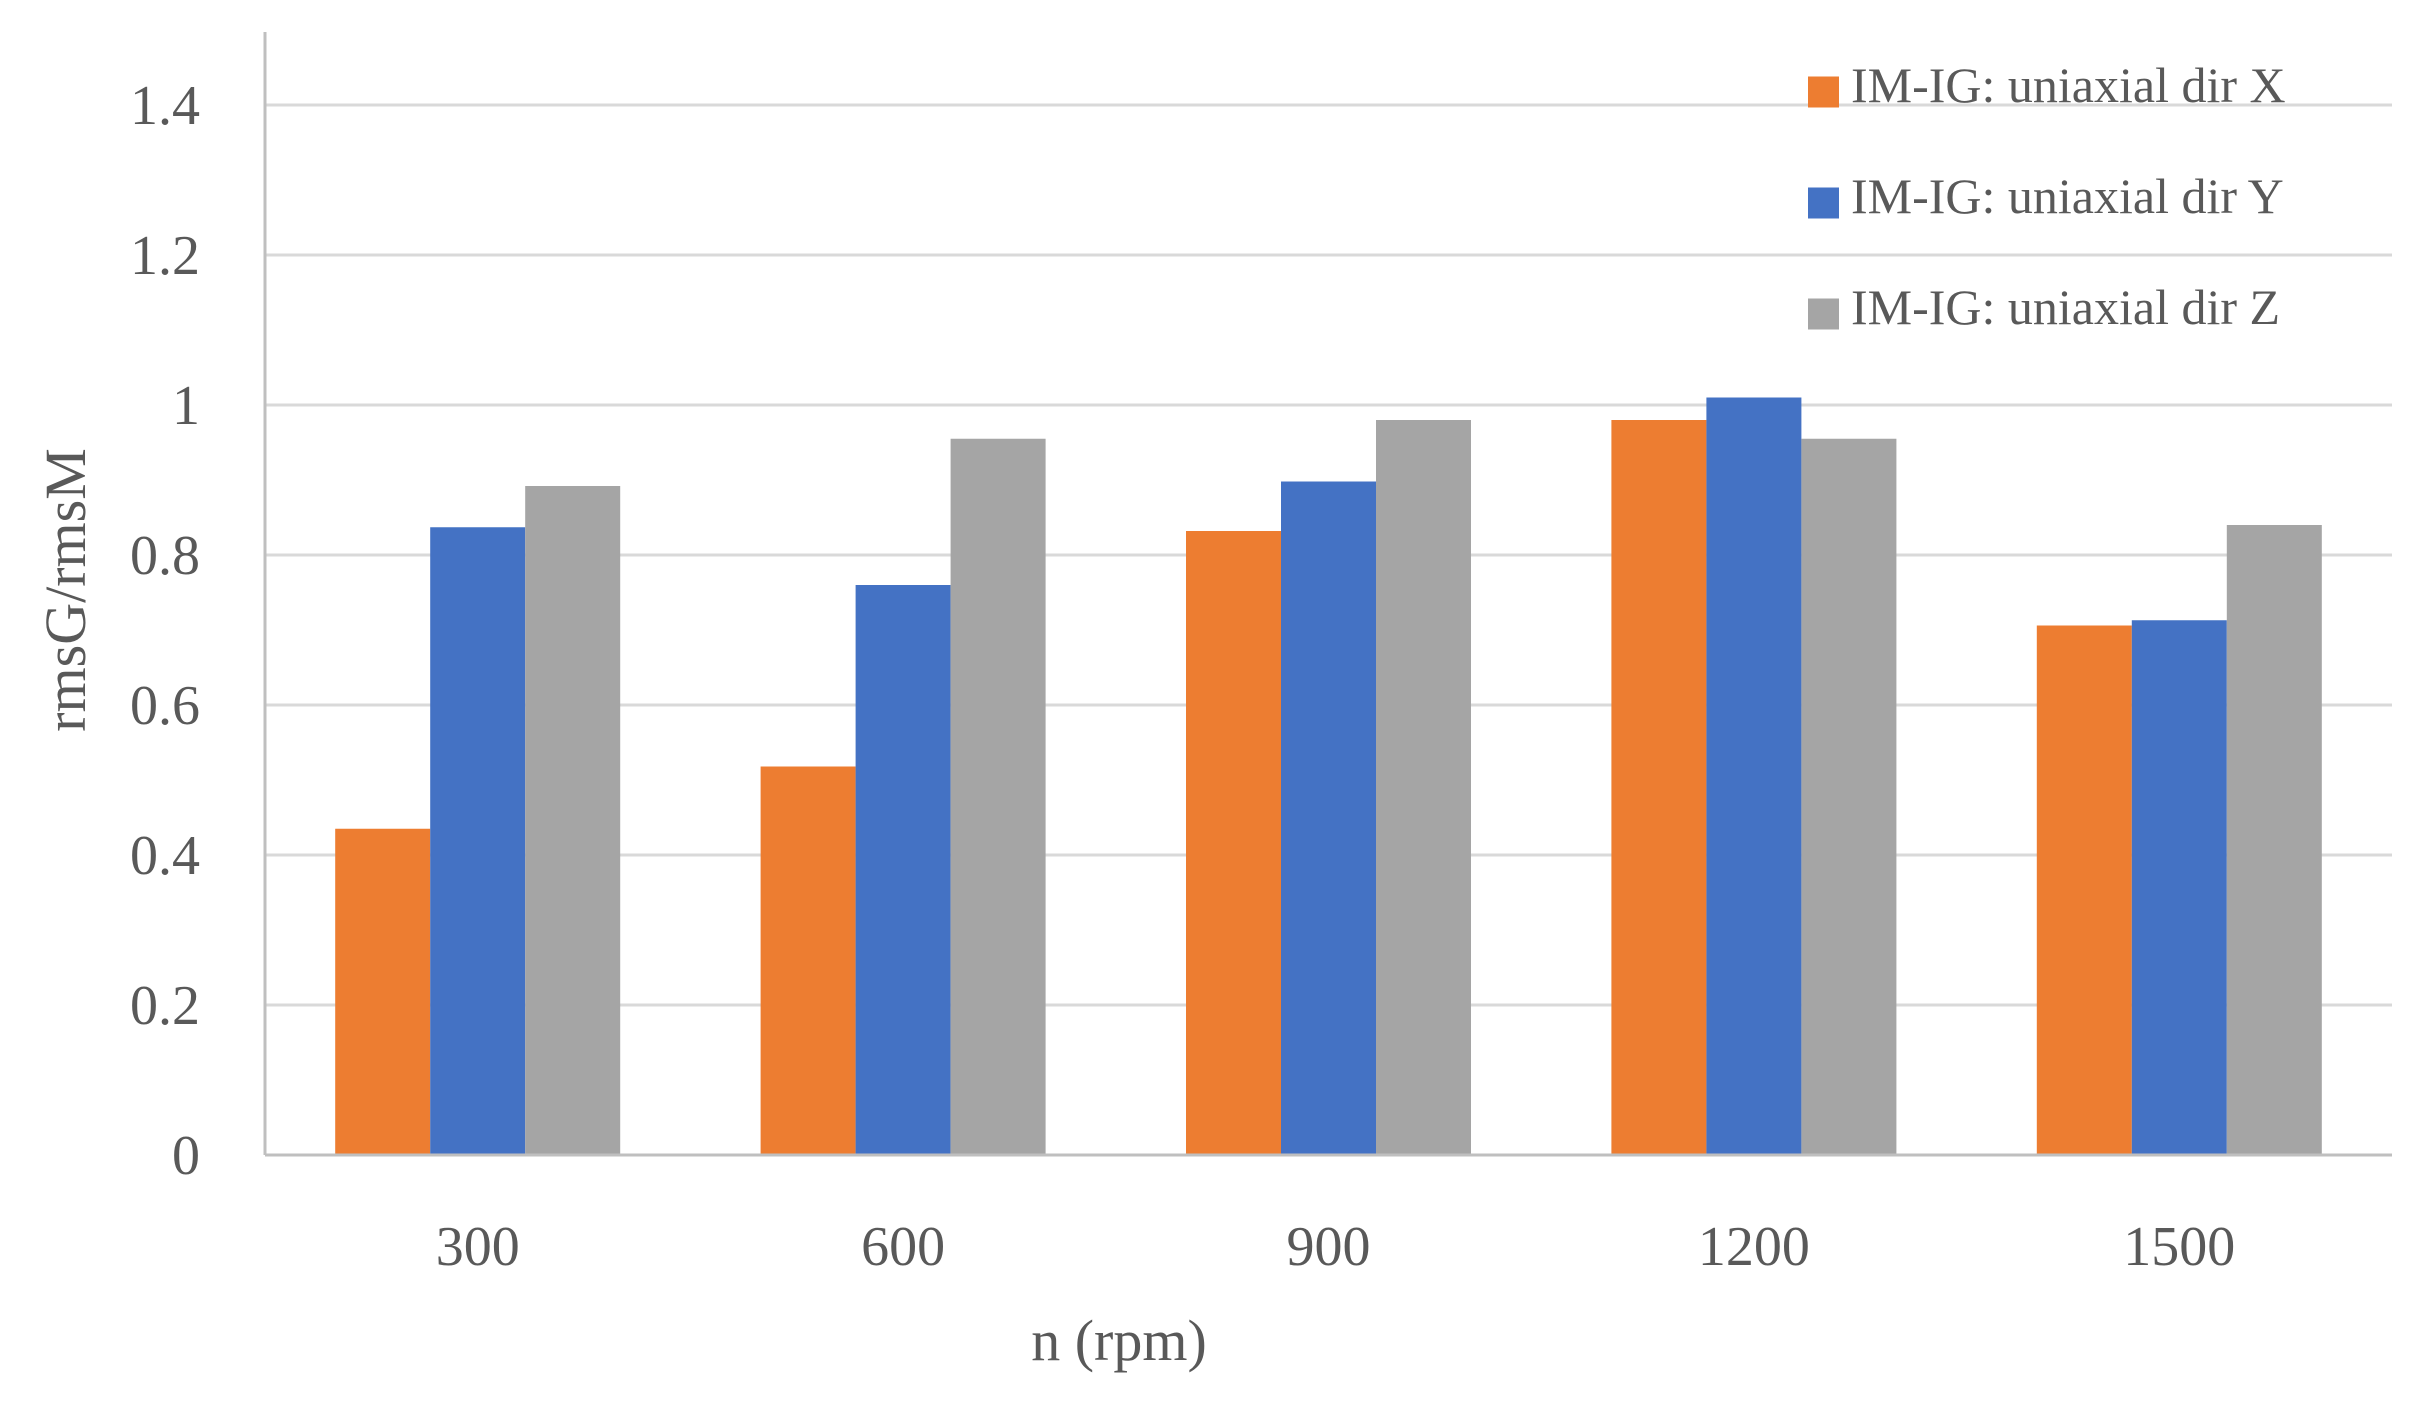 The height and width of the screenshot is (1408, 2411). I want to click on y-tick-label: 0, so click(186, 1156).